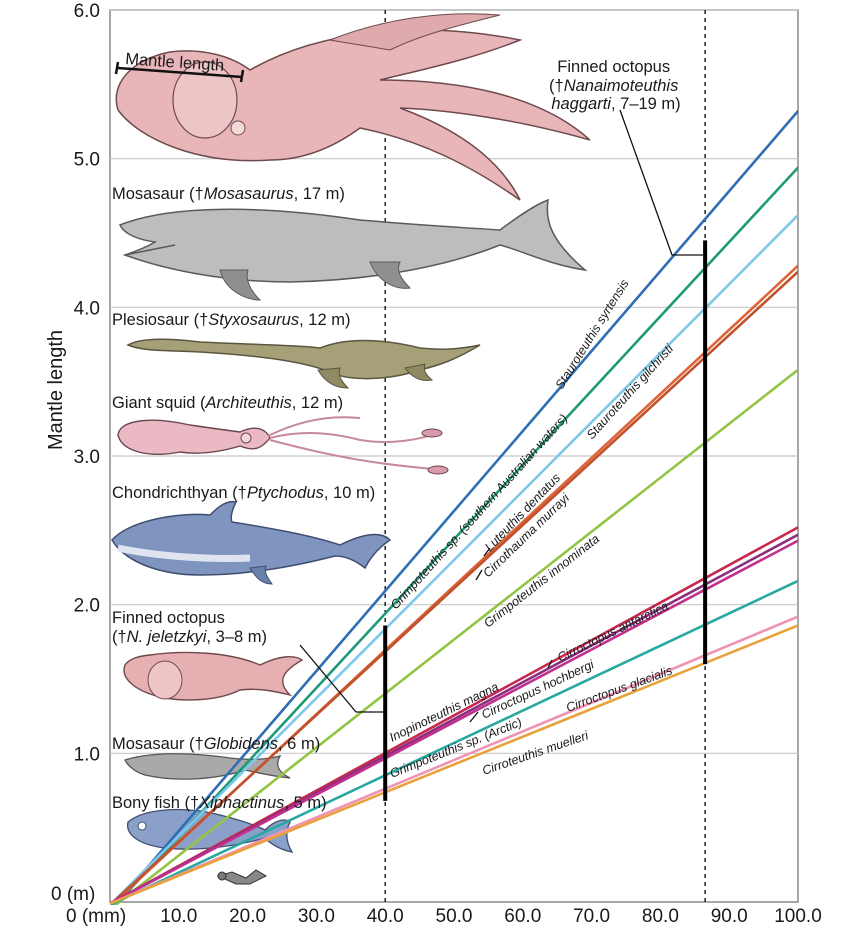 This screenshot has width=842, height=933. Describe the element at coordinates (241, 803) in the screenshot. I see `caption-part-italic: Xiphactinus` at that location.